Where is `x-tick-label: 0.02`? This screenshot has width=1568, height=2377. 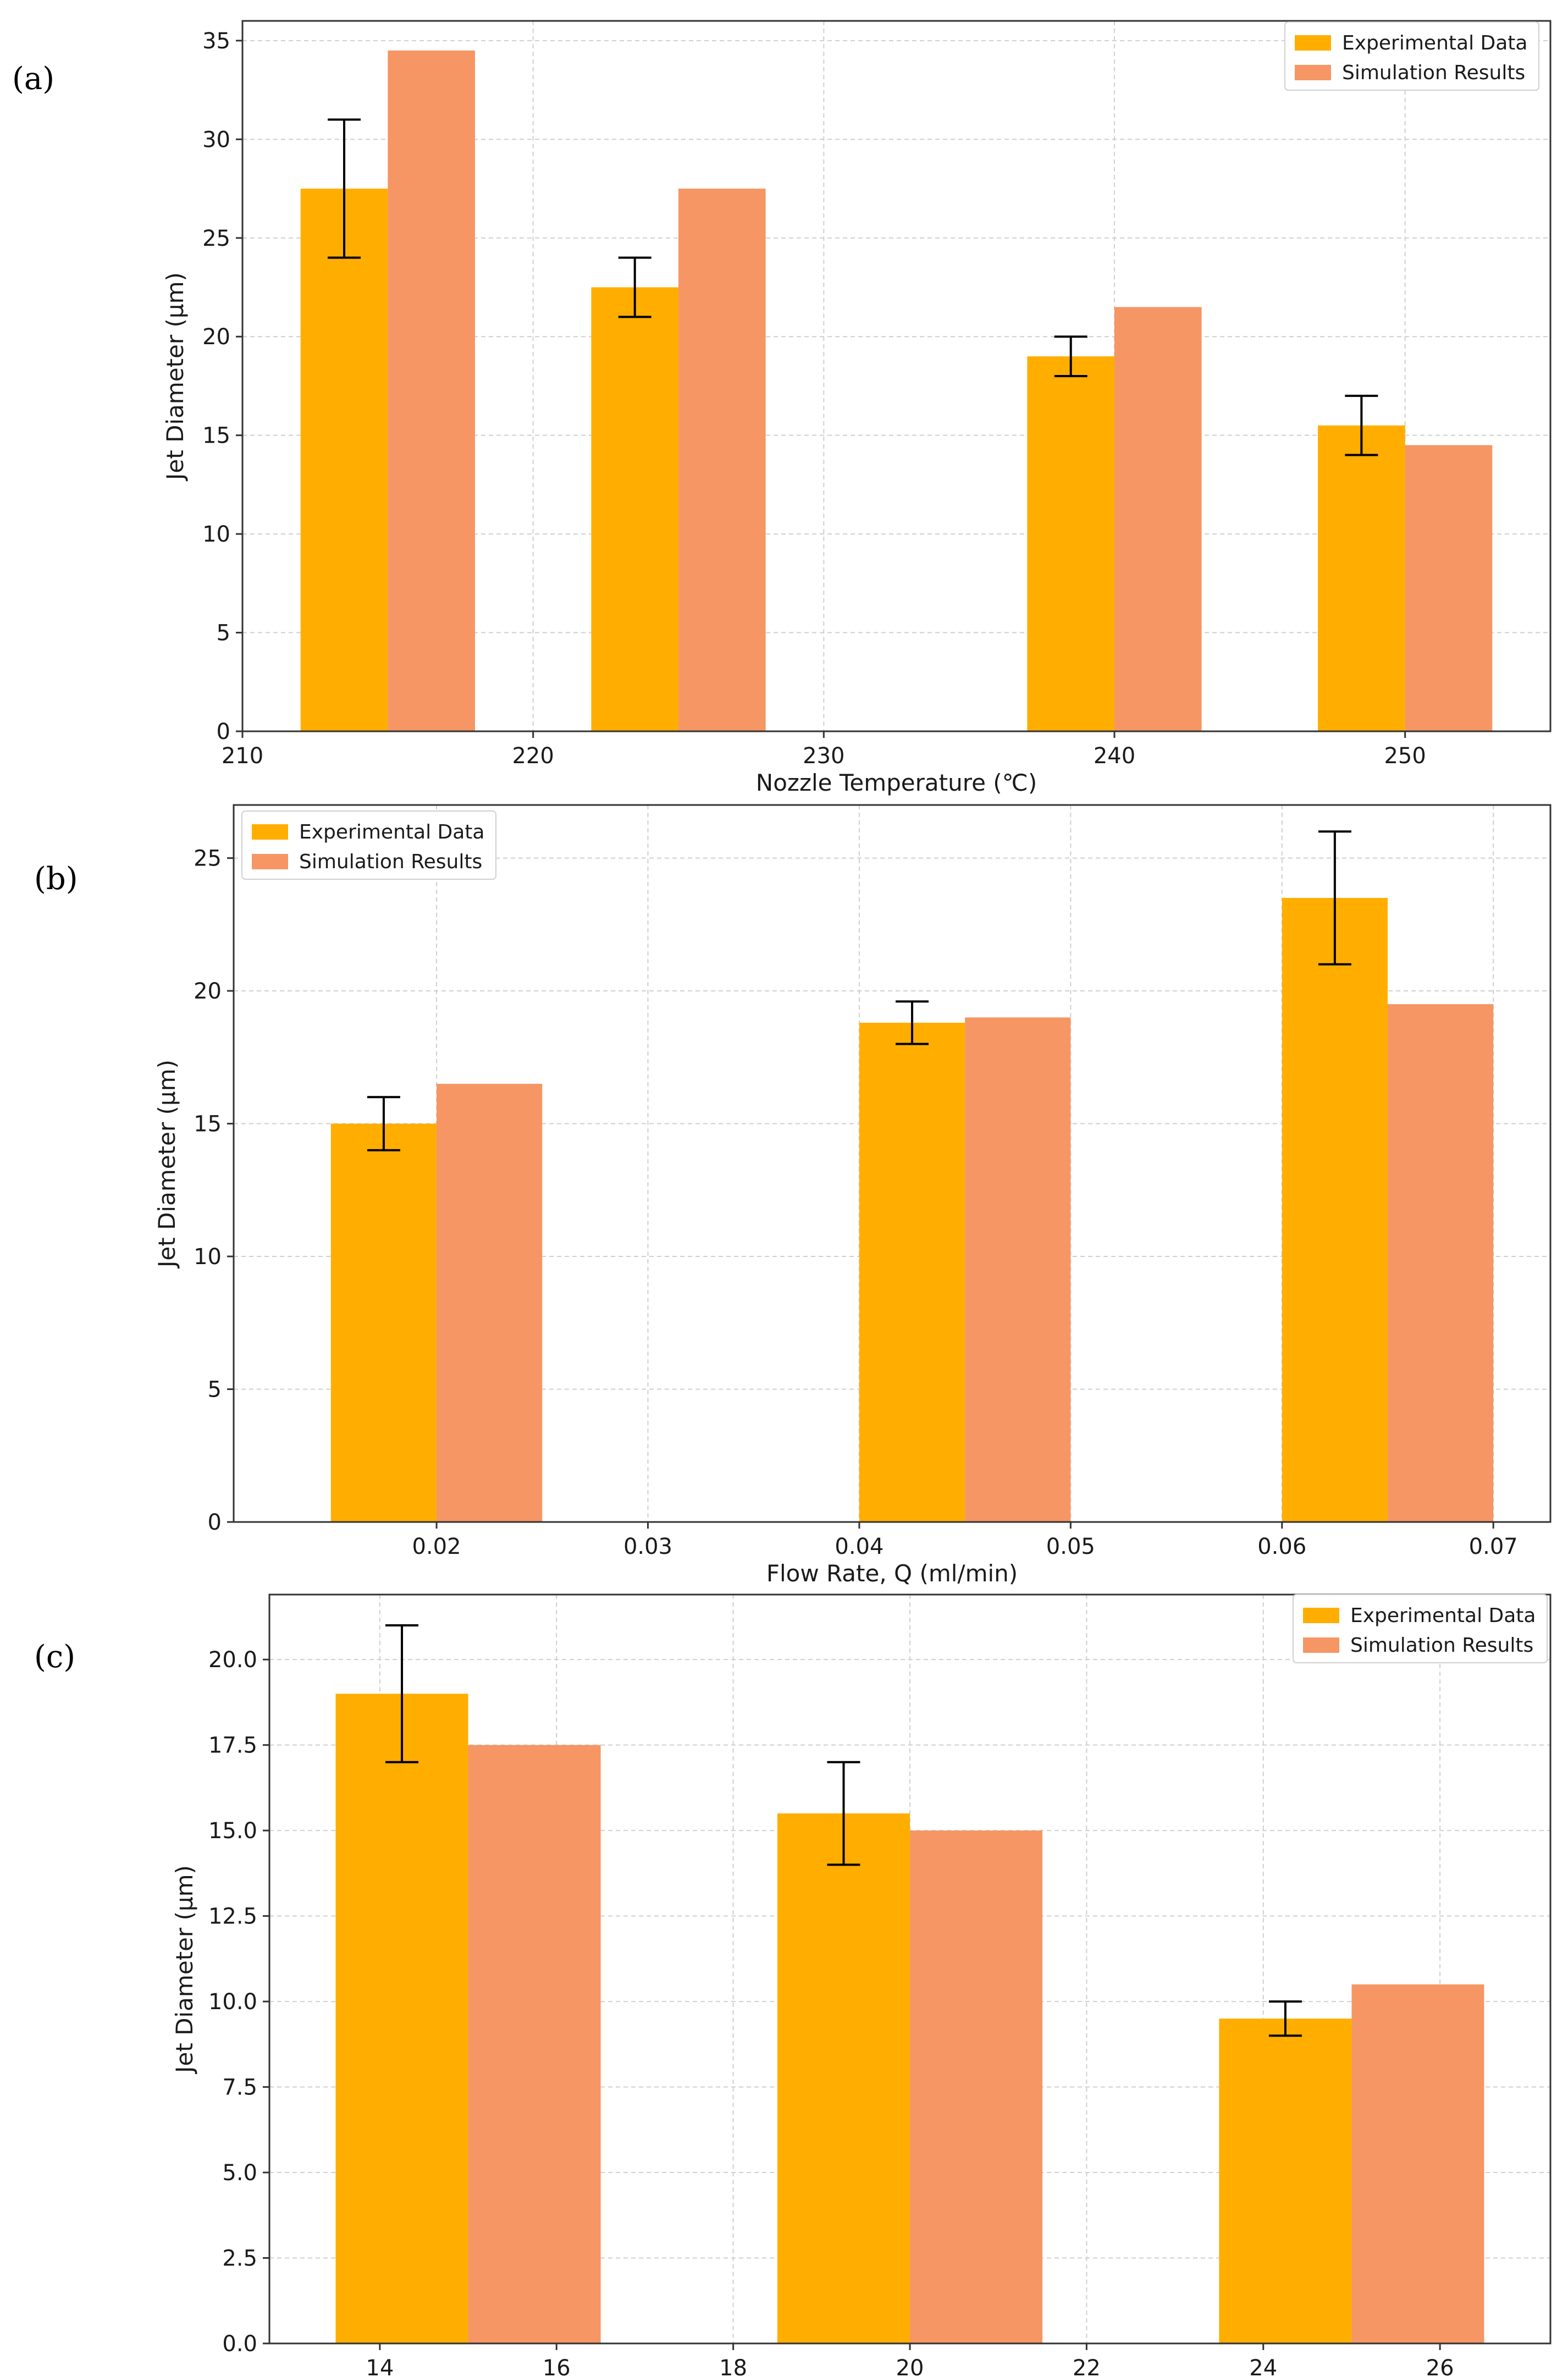
x-tick-label: 0.02 is located at coordinates (436, 1546).